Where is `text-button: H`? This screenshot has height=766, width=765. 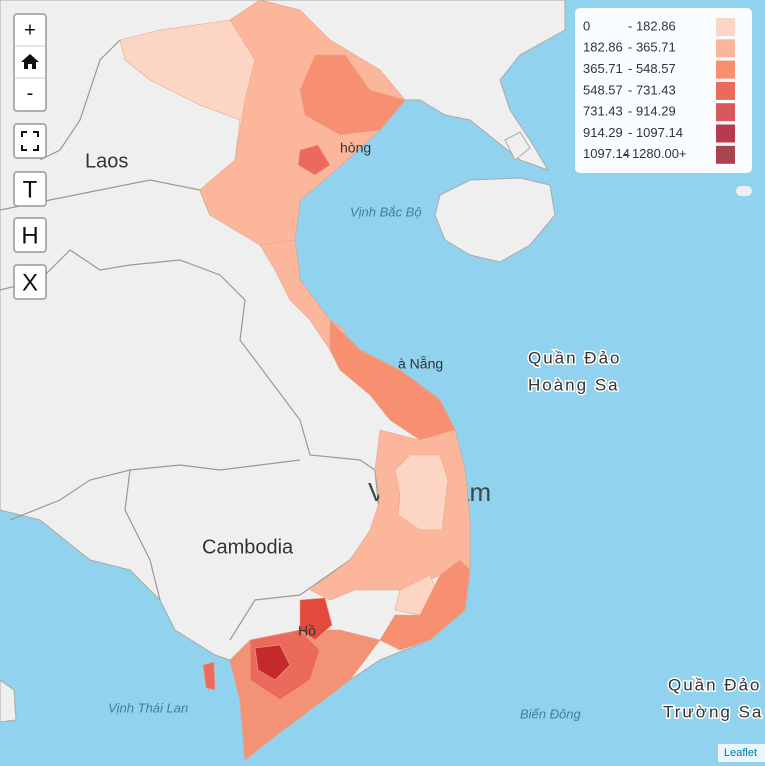
text-button: H is located at coordinates (29, 235).